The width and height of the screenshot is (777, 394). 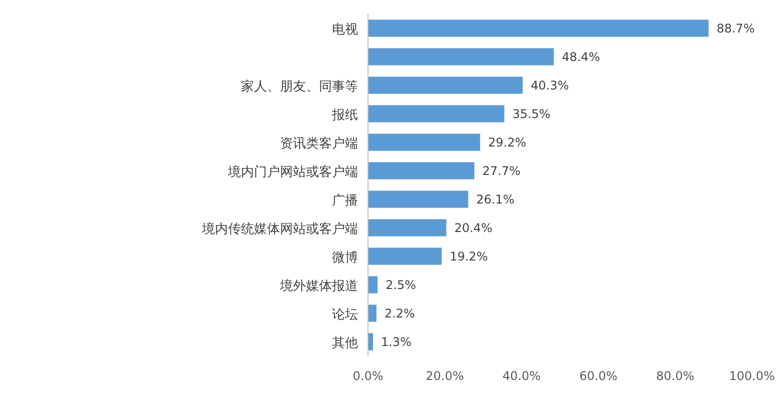 What do you see at coordinates (279, 228) in the screenshot?
I see `y-tick-label: 境内传统媒体网站或客户端` at bounding box center [279, 228].